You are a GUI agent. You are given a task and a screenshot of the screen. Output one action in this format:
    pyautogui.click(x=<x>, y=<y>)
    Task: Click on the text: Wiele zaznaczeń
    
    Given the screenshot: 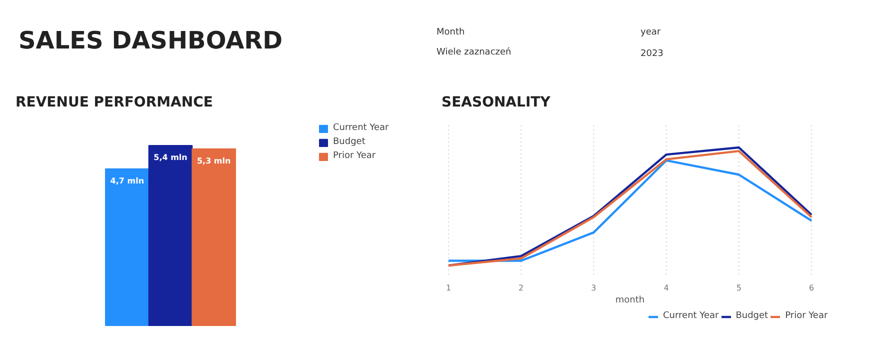 What is the action you would take?
    pyautogui.click(x=474, y=52)
    